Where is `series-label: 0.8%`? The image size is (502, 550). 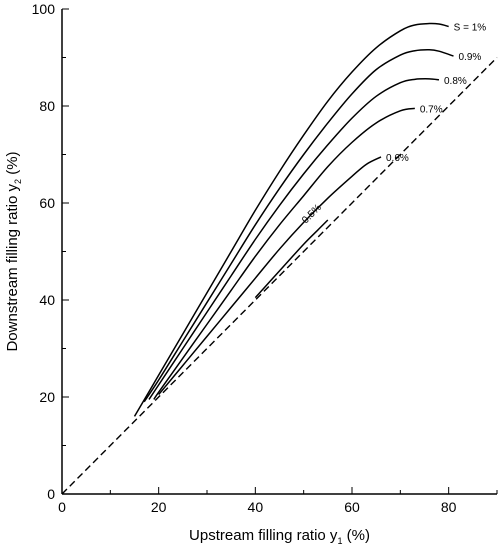
series-label: 0.8% is located at coordinates (455, 81).